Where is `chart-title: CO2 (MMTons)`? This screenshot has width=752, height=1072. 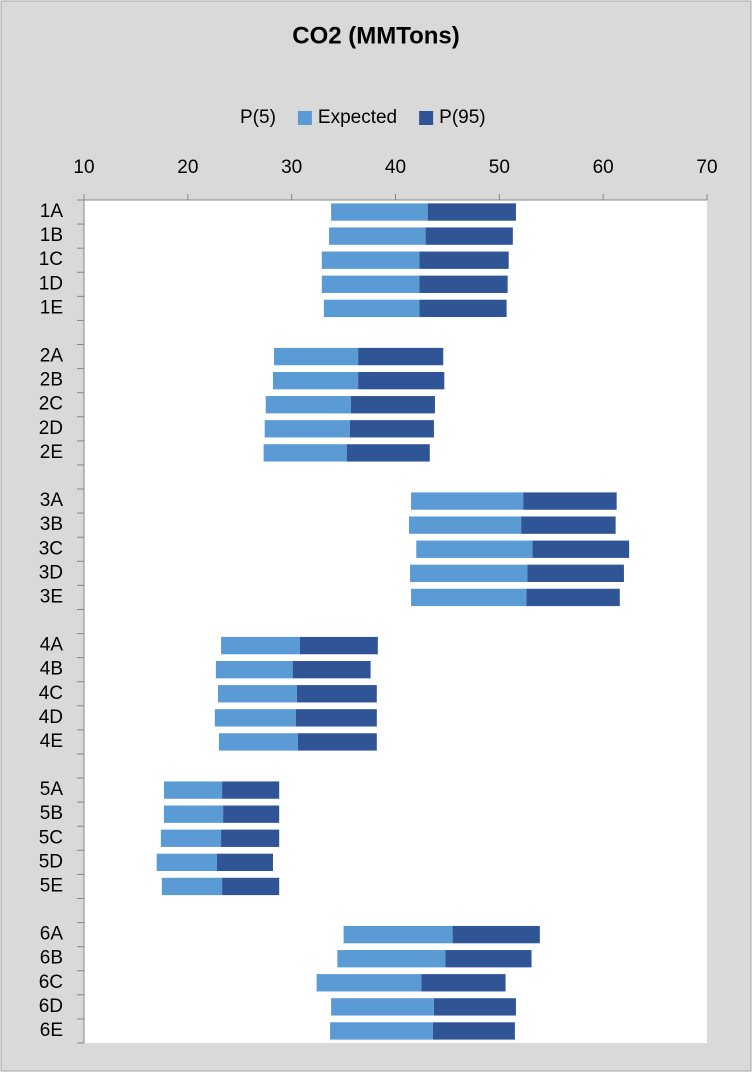
chart-title: CO2 (MMTons) is located at coordinates (376, 35).